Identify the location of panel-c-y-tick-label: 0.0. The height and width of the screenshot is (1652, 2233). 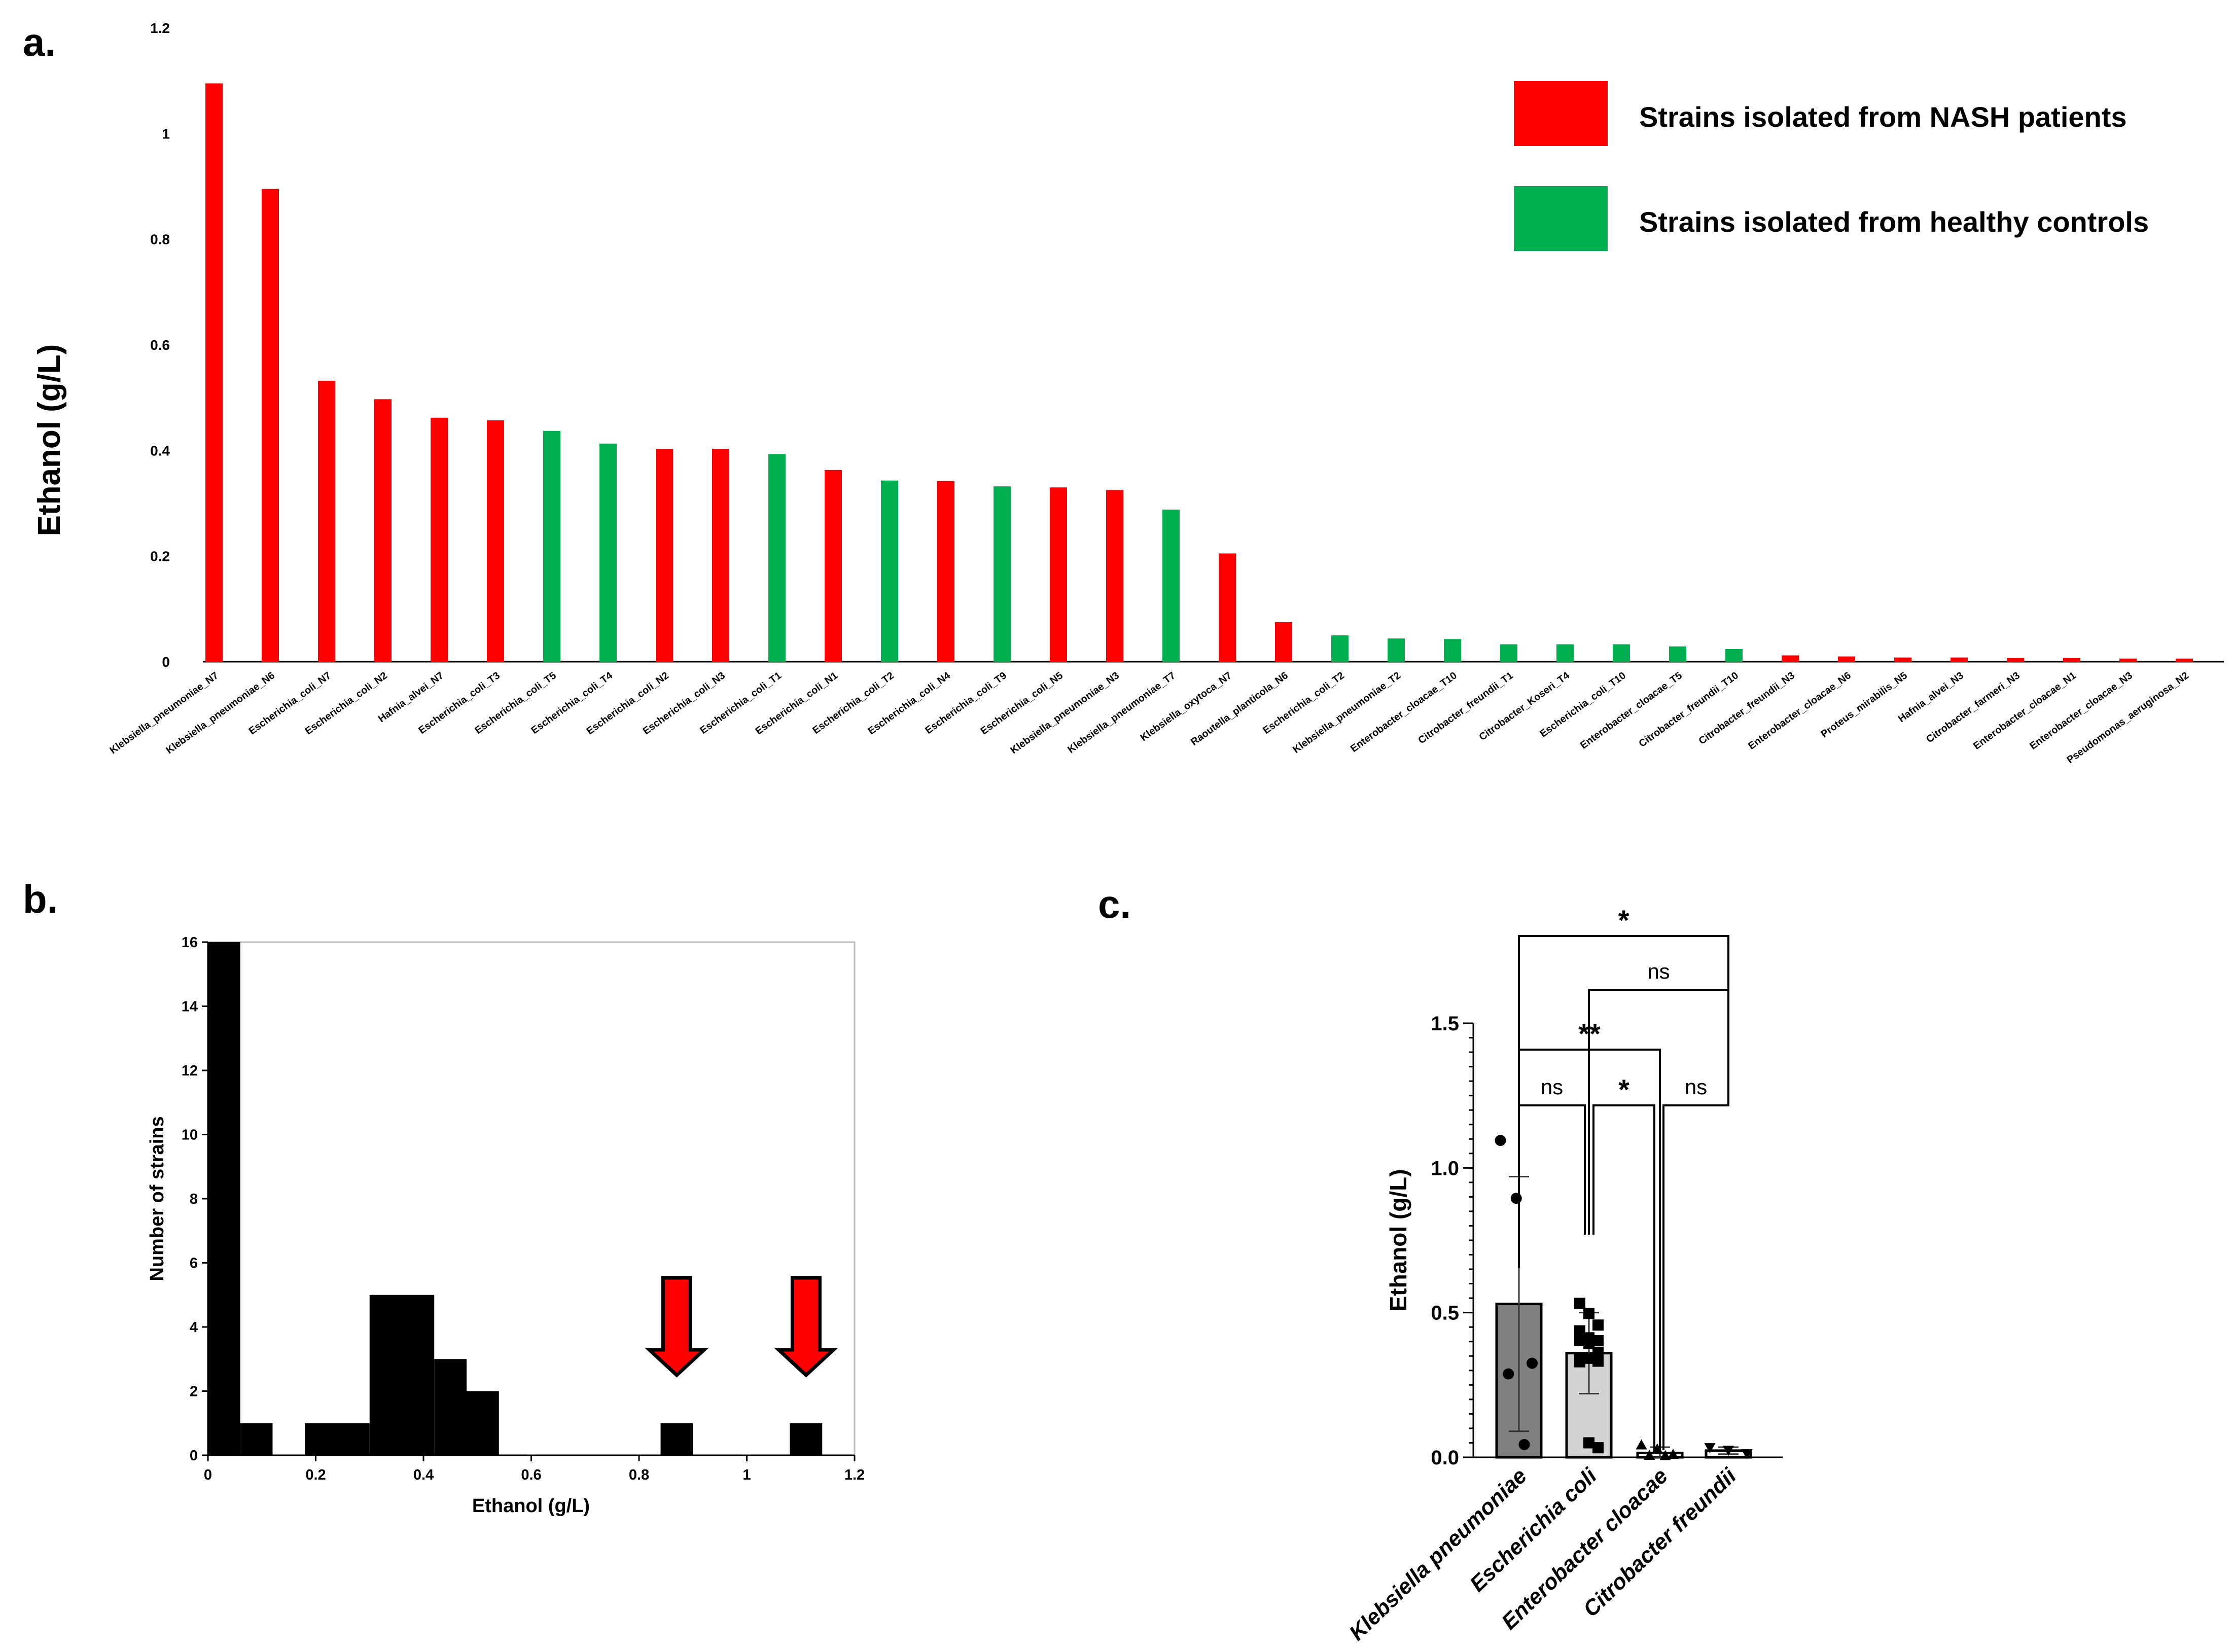
(1445, 1458).